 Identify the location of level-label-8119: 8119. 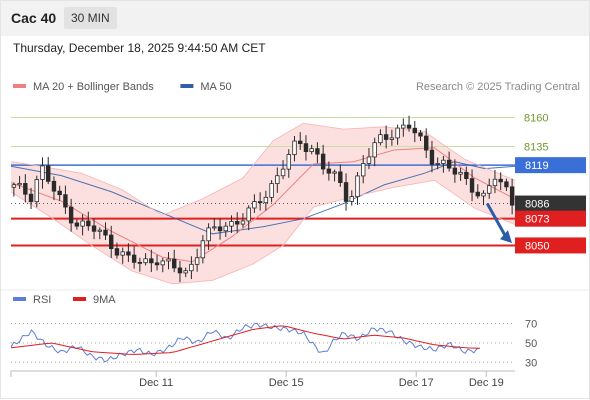
(537, 166).